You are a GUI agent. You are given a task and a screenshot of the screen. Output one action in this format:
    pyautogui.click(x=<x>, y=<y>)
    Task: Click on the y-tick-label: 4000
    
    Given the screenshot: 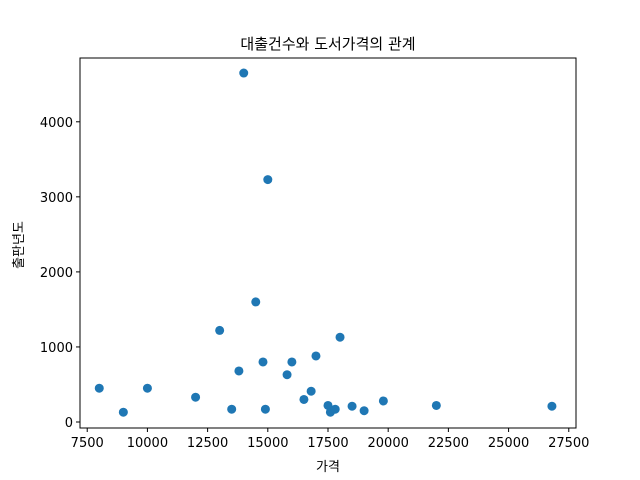 What is the action you would take?
    pyautogui.click(x=56, y=123)
    